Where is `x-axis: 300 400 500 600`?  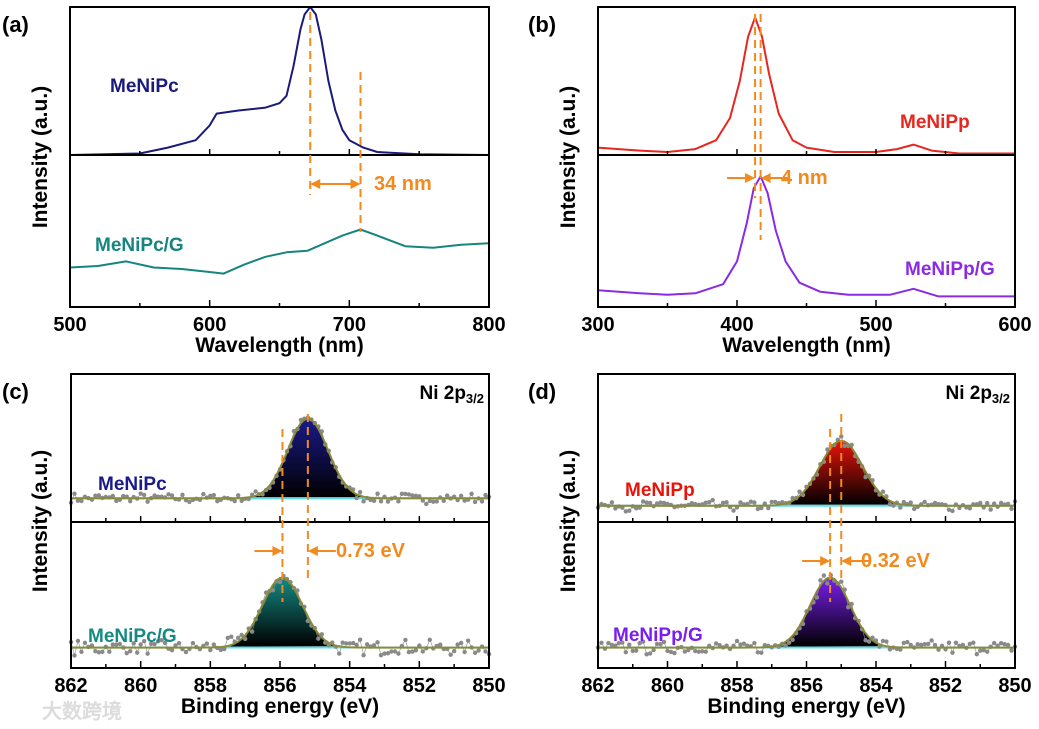
x-axis: 300 400 500 600 is located at coordinates (806, 242).